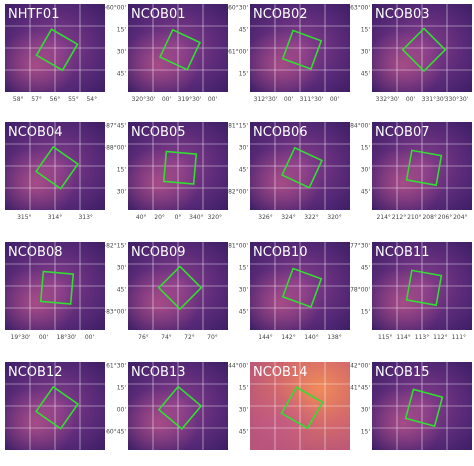 This screenshot has height=466, width=474. Describe the element at coordinates (265, 337) in the screenshot. I see `x-tick-label: 144°` at that location.